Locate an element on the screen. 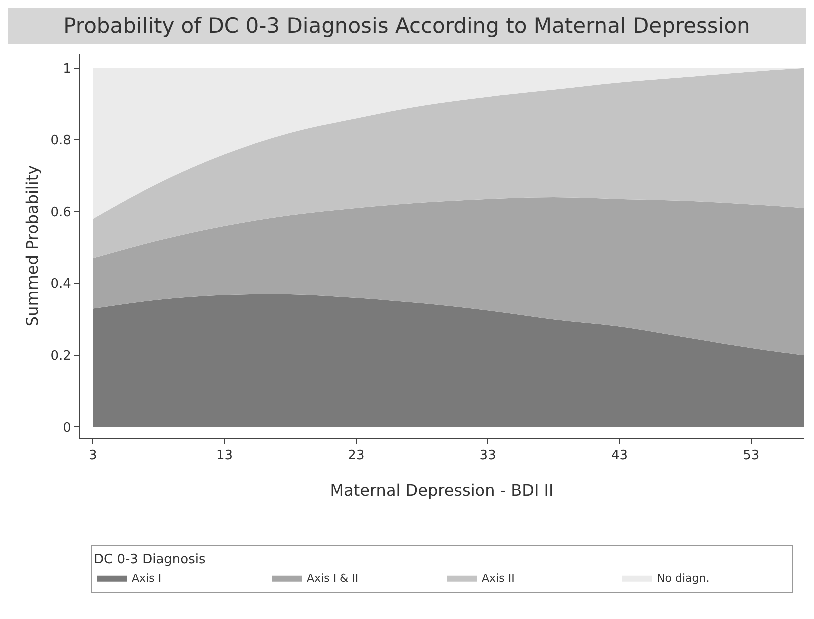 The height and width of the screenshot is (619, 814). legend-label: No diagn. is located at coordinates (683, 579).